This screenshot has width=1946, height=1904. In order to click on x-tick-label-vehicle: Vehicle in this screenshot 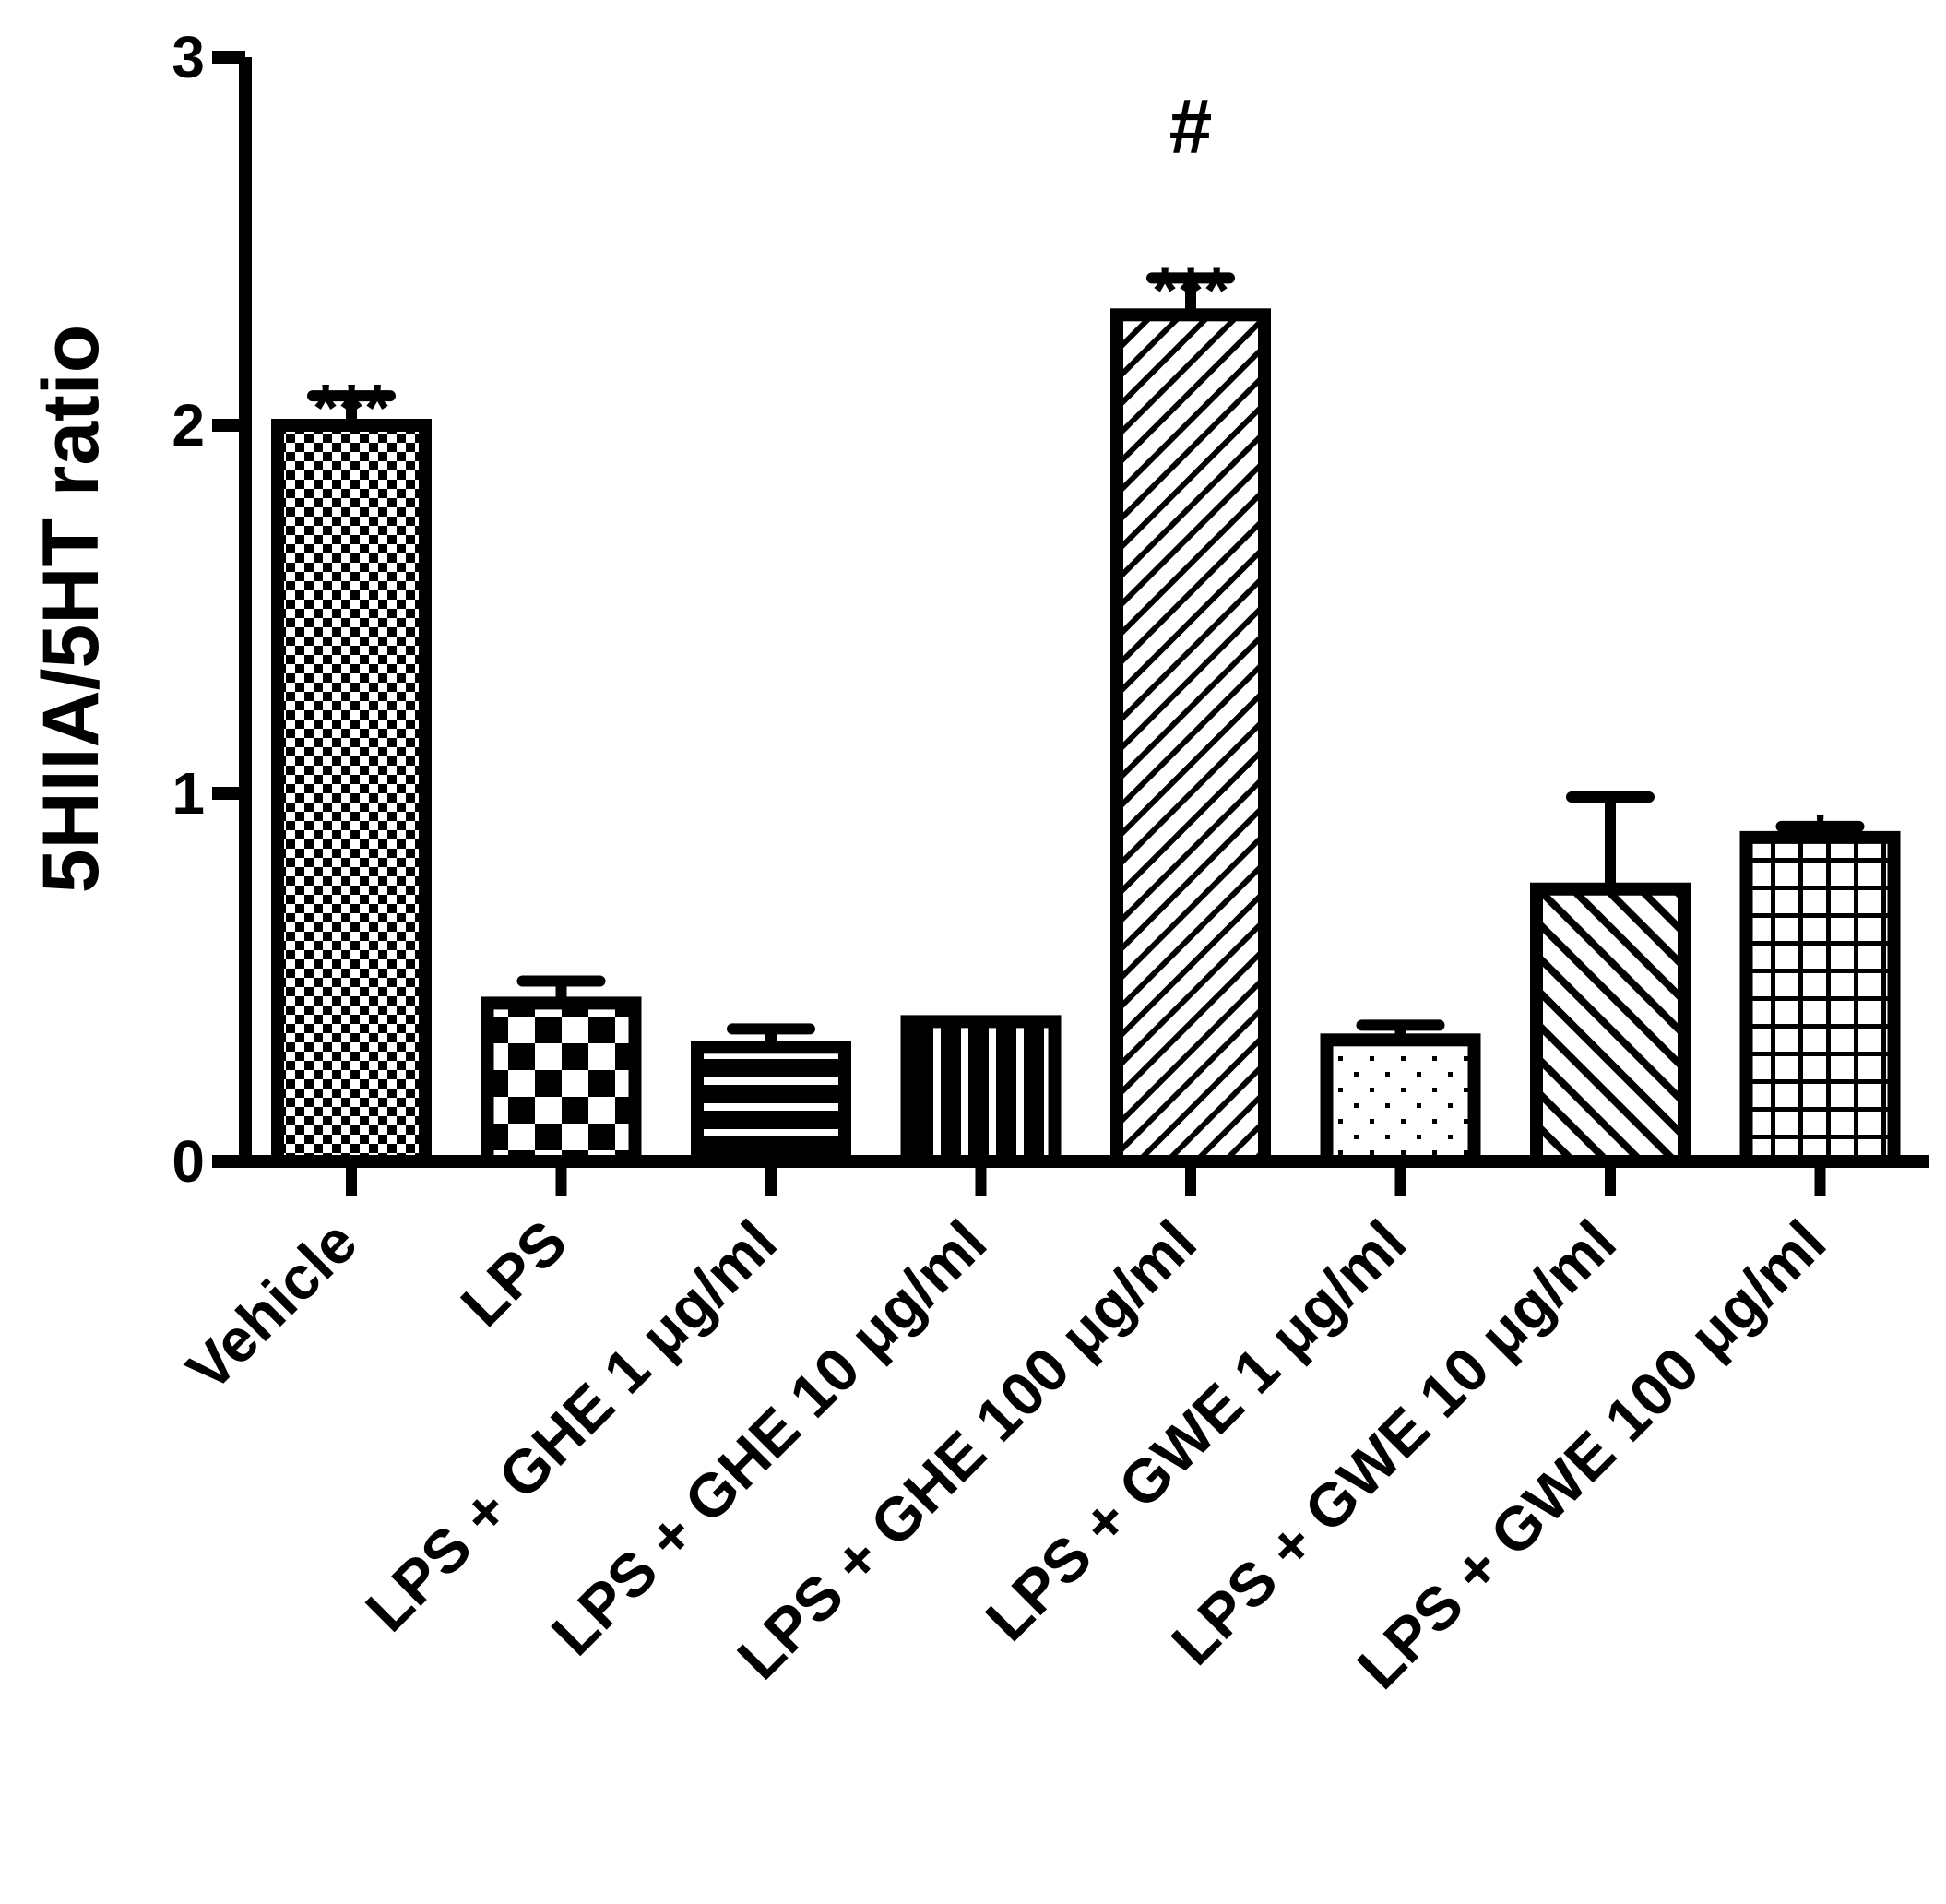, I will do `click(271, 1306)`.